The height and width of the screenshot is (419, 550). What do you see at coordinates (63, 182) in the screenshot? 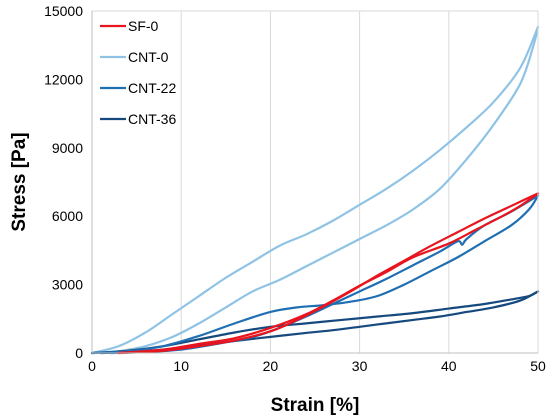
I see `y-tick-labels: 0 3000 6000 9000 12000 15000` at bounding box center [63, 182].